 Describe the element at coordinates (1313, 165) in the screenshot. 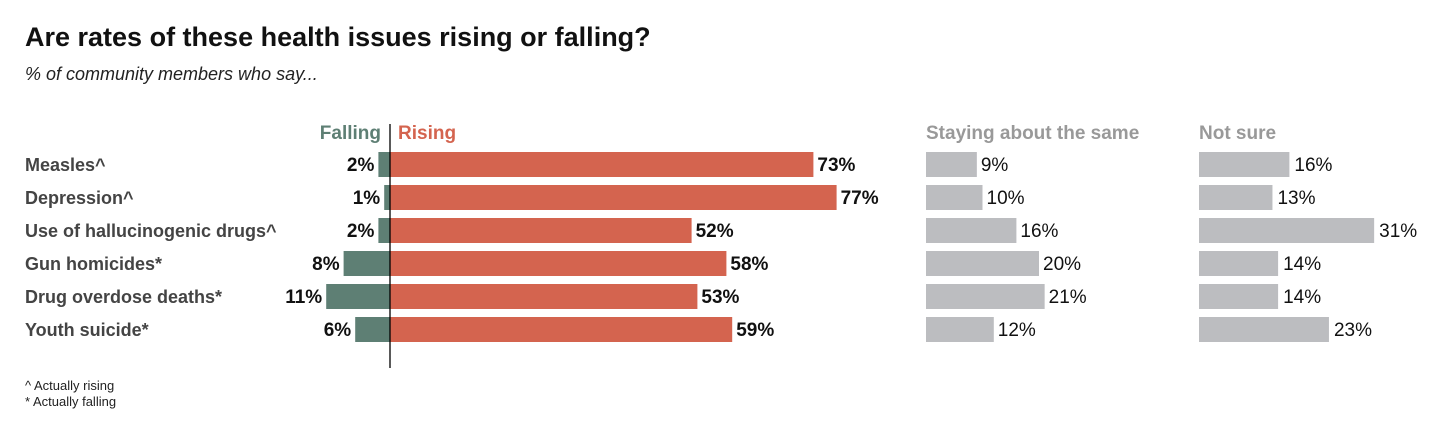

I see `label-not-sure: 16%` at that location.